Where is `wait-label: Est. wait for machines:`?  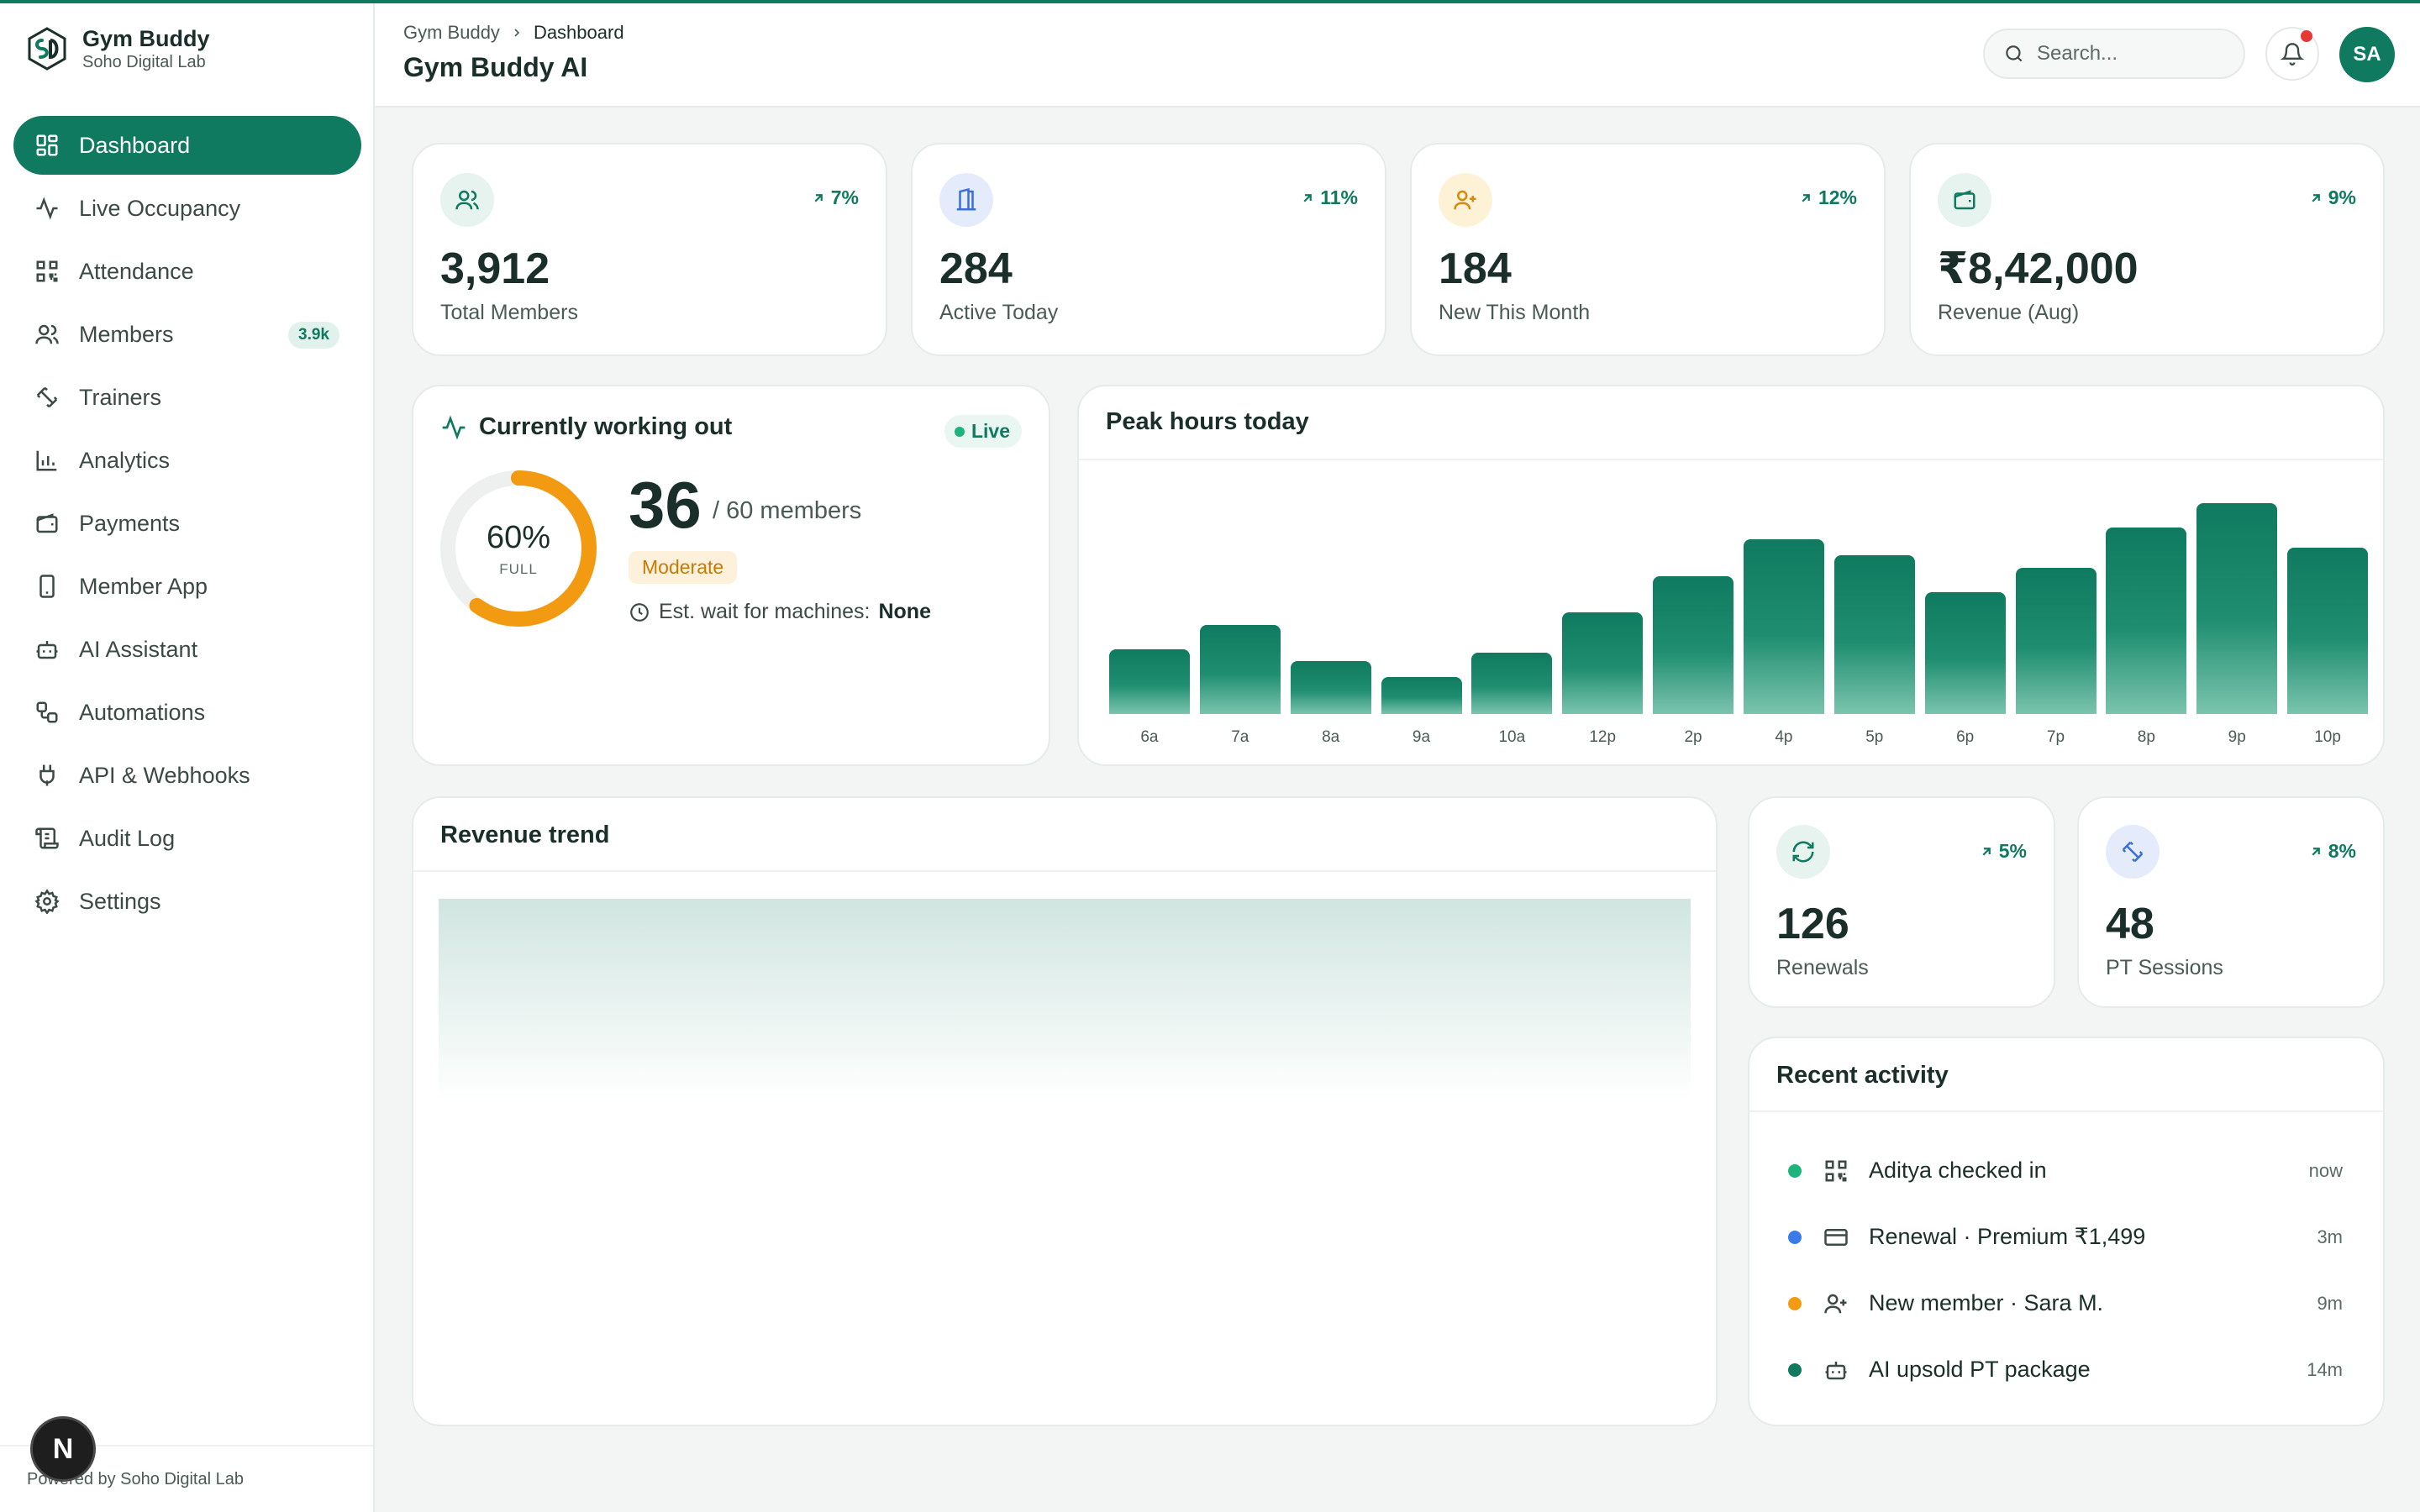
wait-label: Est. wait for machines: is located at coordinates (765, 611).